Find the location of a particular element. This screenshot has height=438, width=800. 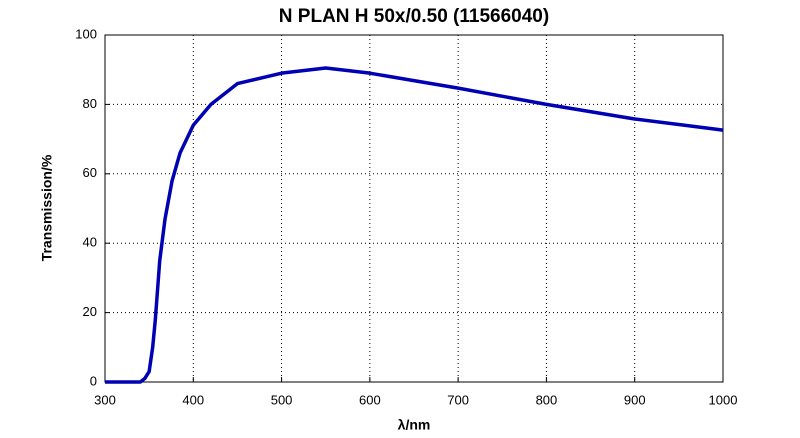

x-tick-label: 400 is located at coordinates (193, 399).